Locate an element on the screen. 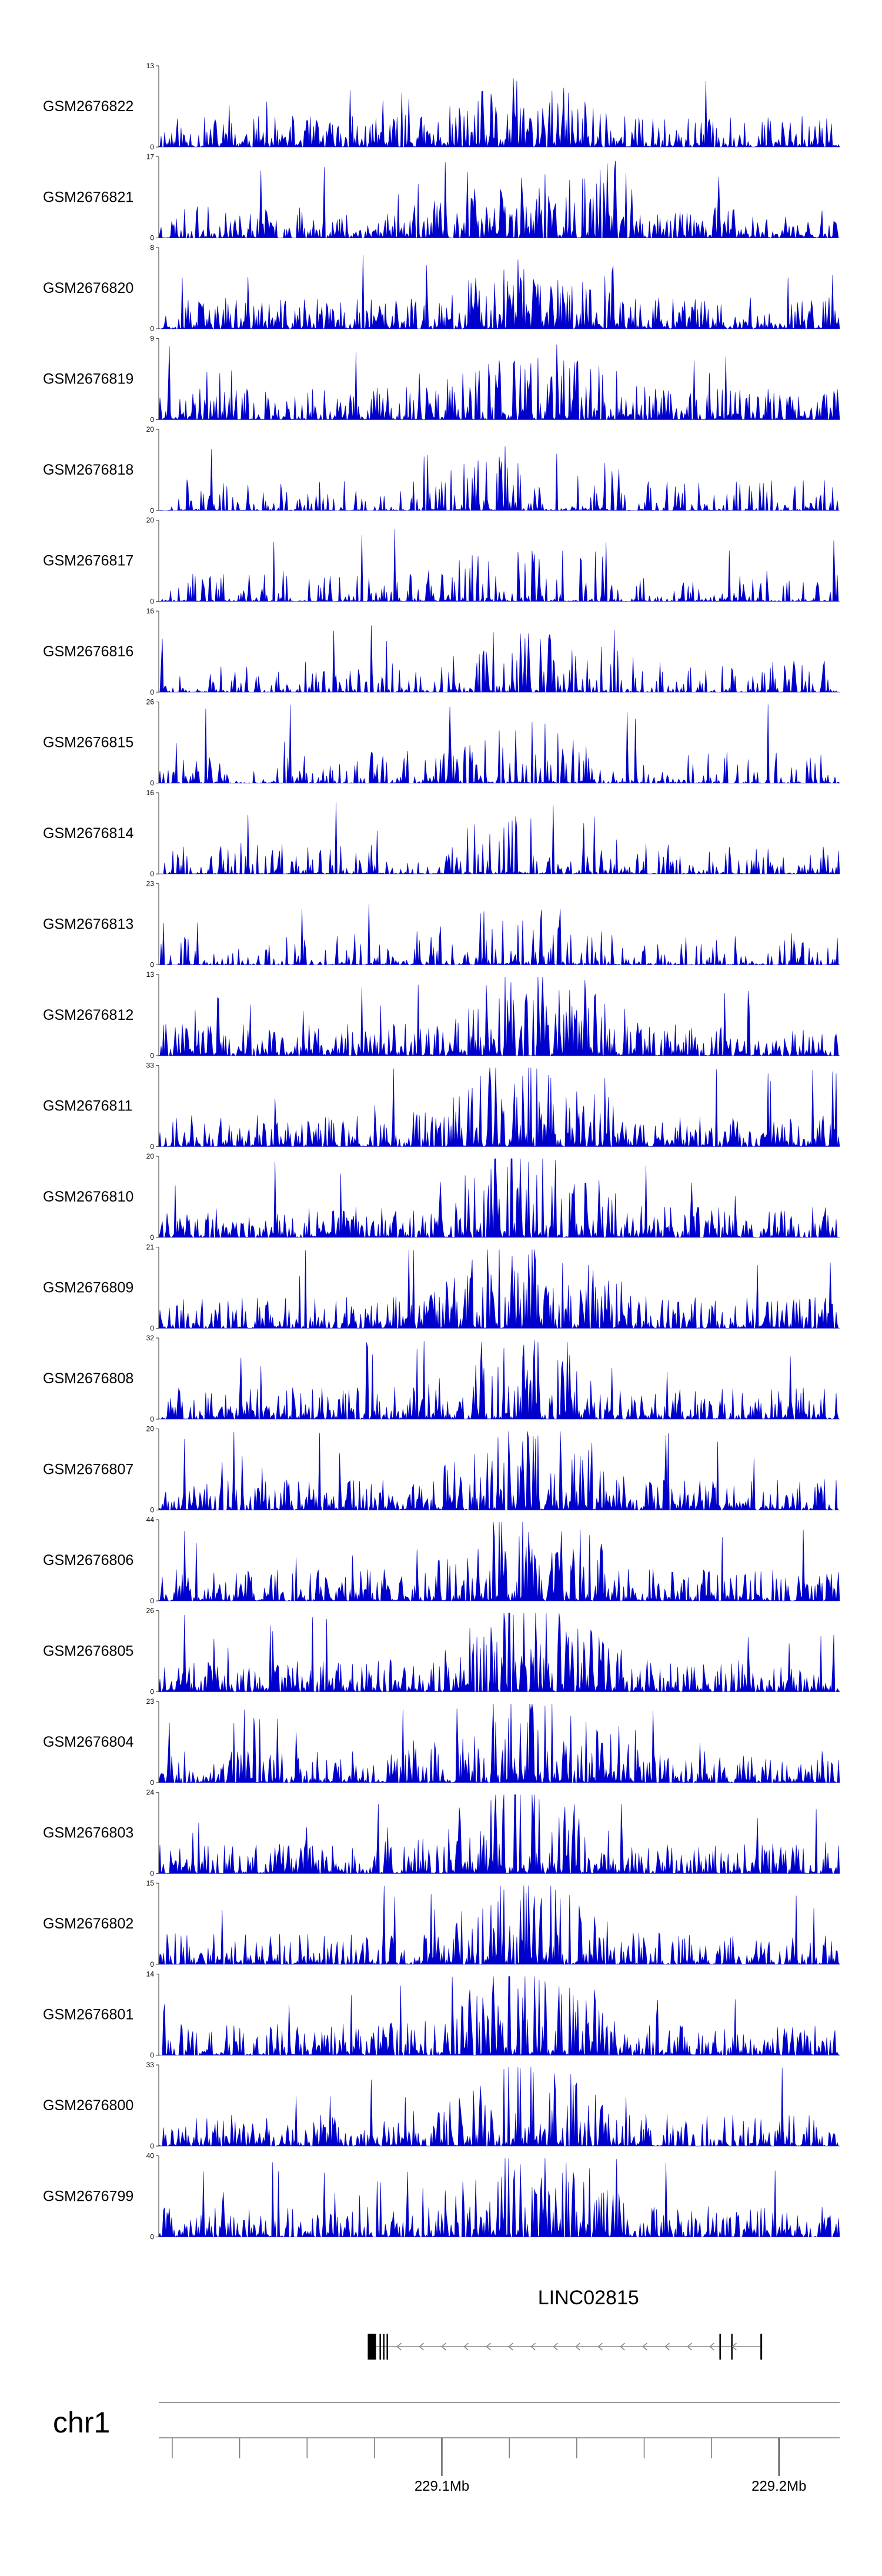 The width and height of the screenshot is (882, 2576). signal-track: GSM2676806 44 0 is located at coordinates (441, 1560).